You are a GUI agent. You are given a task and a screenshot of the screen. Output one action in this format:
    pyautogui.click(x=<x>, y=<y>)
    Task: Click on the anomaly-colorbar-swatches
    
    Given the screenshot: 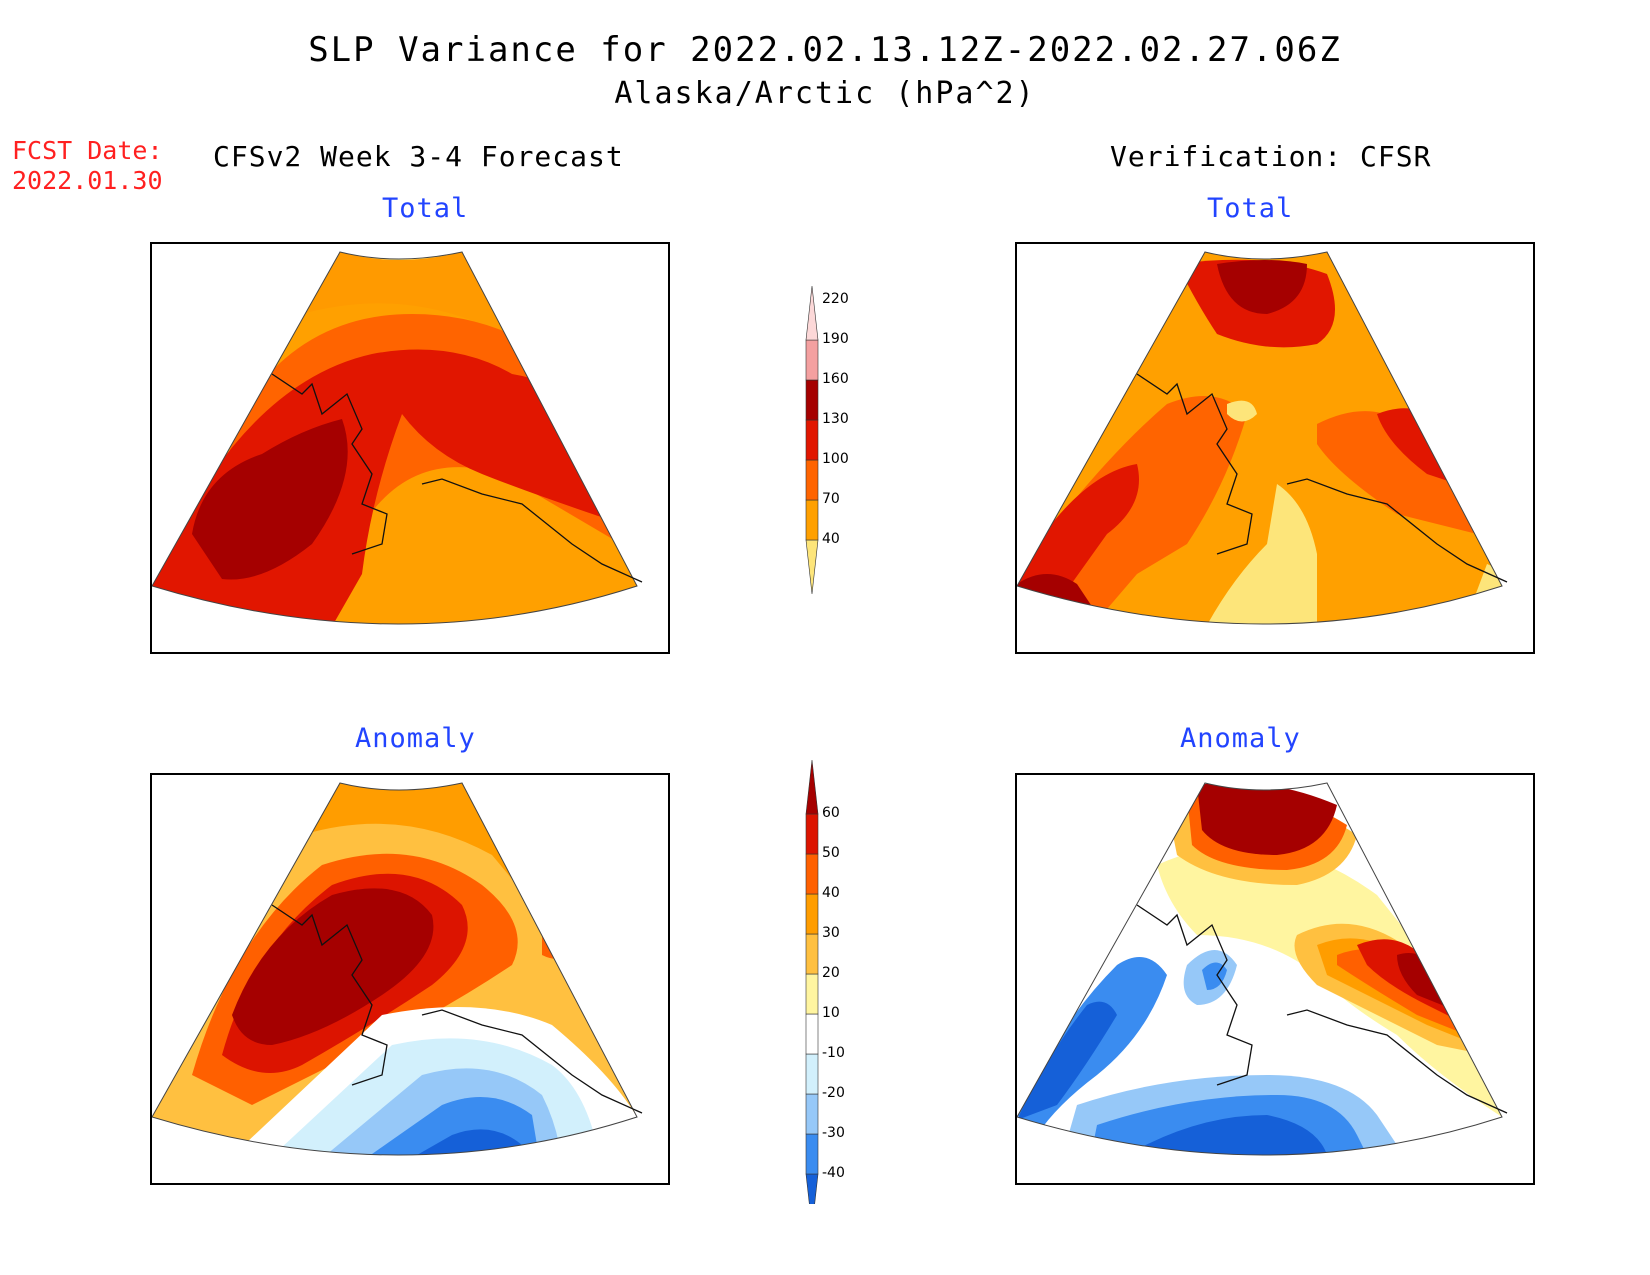 What is the action you would take?
    pyautogui.click(x=812, y=994)
    